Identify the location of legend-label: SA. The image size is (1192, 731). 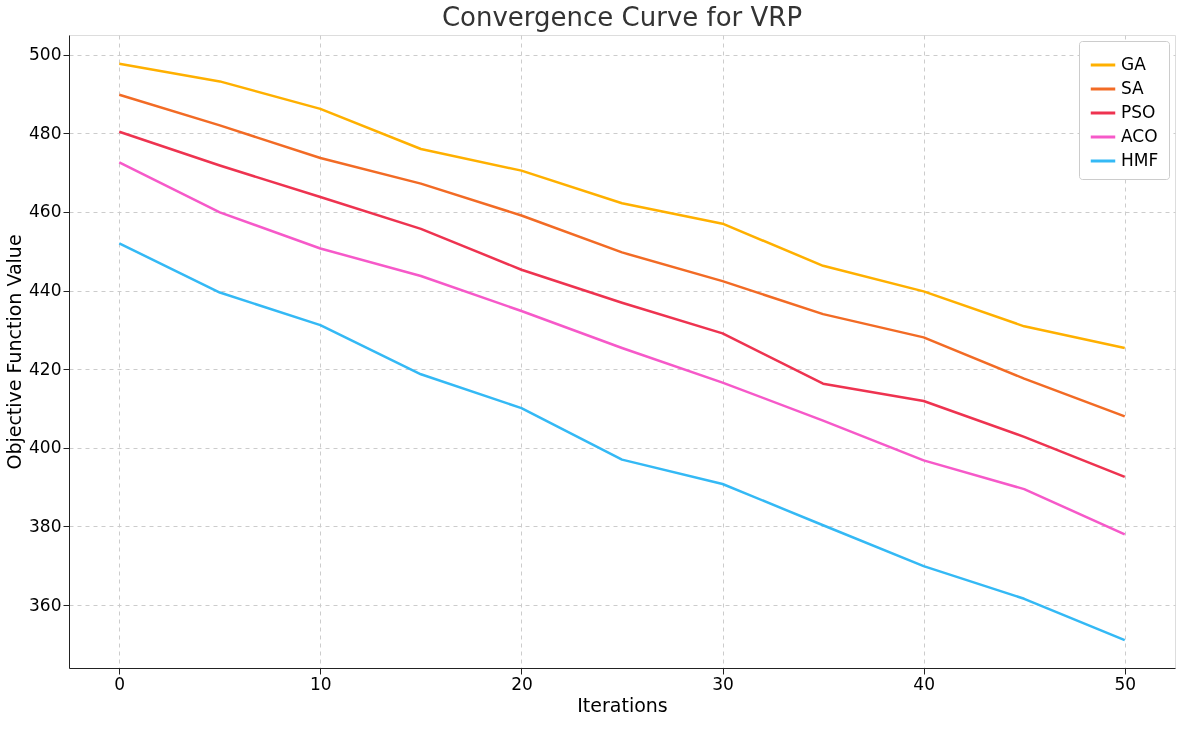
(1133, 88).